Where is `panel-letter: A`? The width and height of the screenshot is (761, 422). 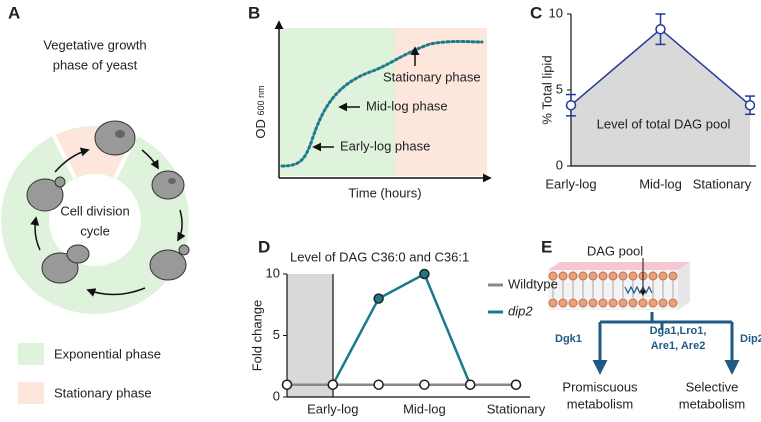
panel-letter: A is located at coordinates (14, 12).